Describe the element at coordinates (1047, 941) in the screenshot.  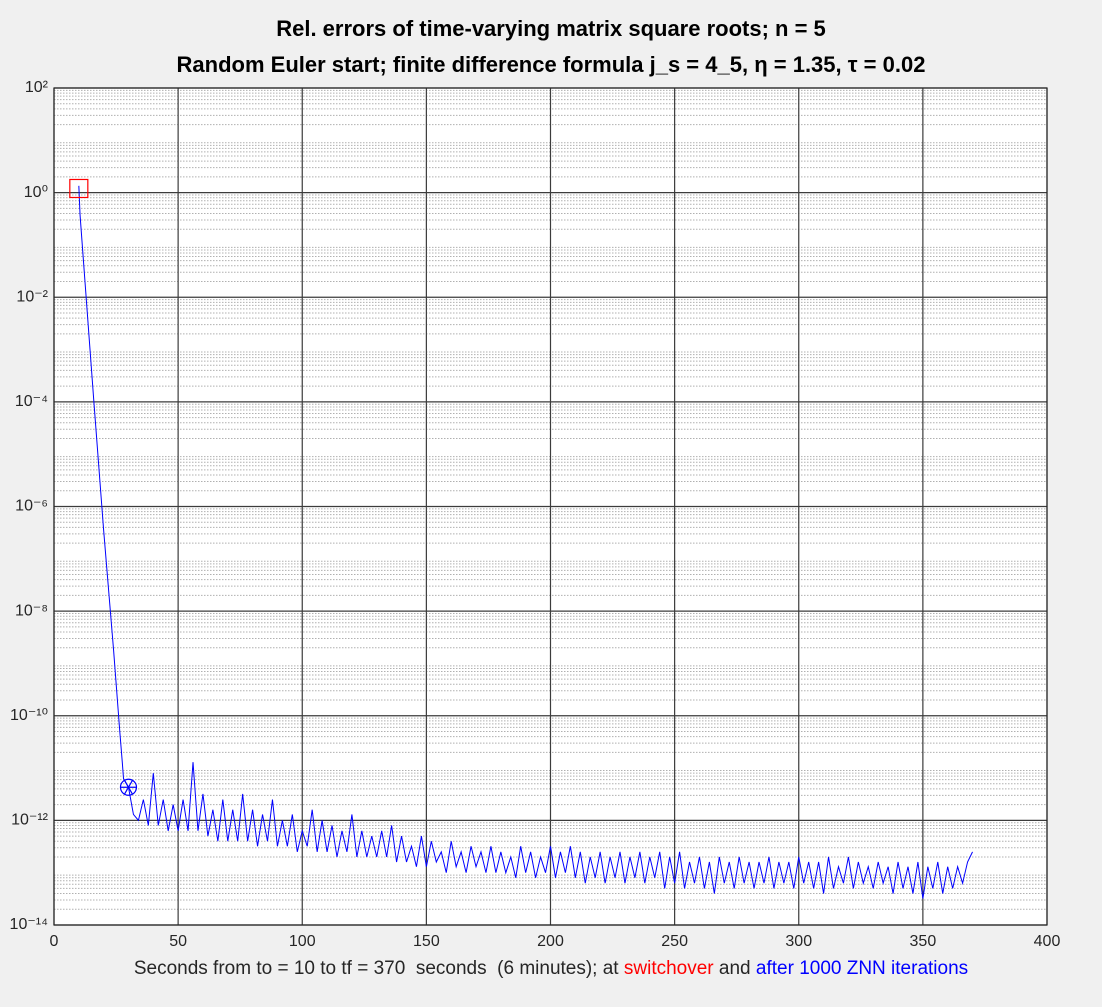
I see `x-tick-label: 400` at that location.